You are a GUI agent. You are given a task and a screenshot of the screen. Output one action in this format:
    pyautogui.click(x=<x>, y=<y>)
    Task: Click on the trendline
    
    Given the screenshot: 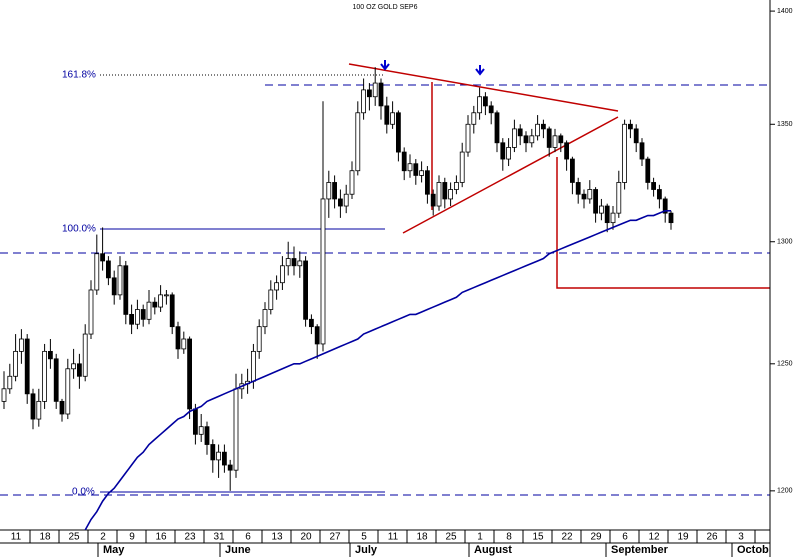 What is the action you would take?
    pyautogui.click(x=483, y=87)
    